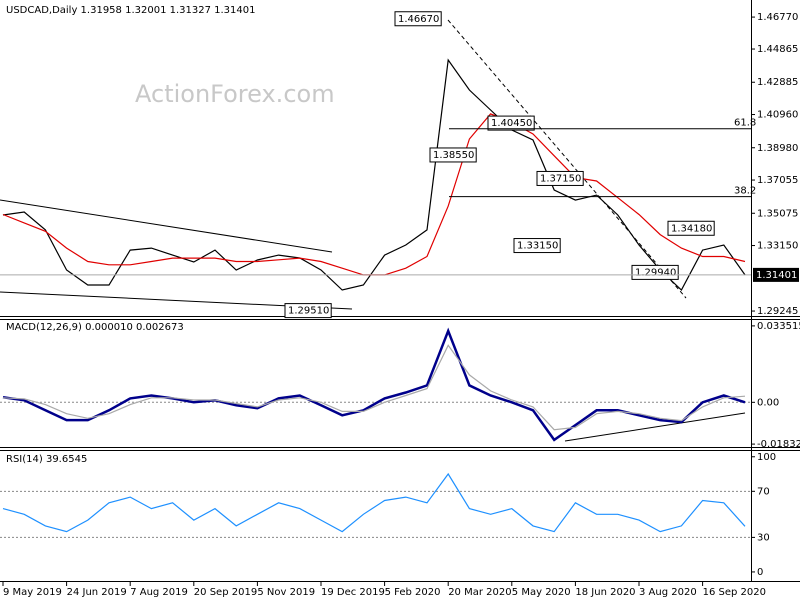 The image size is (800, 600). I want to click on annotation-label: 1.37150, so click(560, 178).